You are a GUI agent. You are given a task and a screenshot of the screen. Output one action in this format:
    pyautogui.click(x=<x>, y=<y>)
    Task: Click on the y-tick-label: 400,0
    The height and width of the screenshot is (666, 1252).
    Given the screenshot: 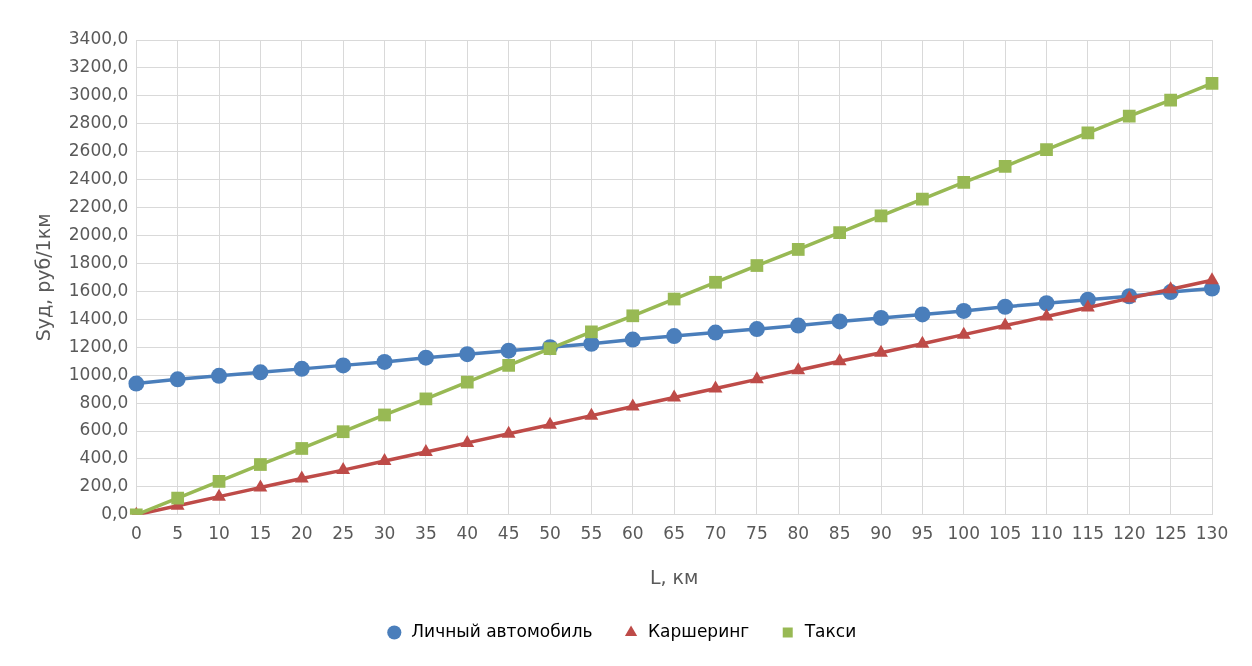 What is the action you would take?
    pyautogui.click(x=104, y=457)
    